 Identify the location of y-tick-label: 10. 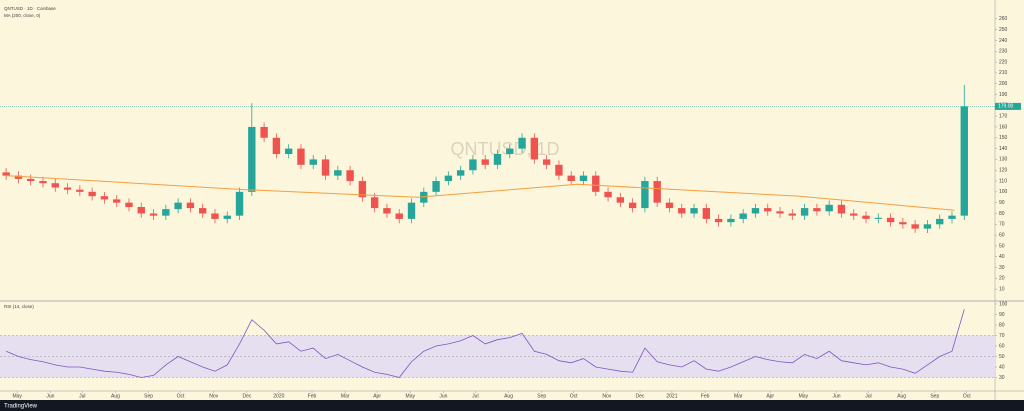
(1002, 290).